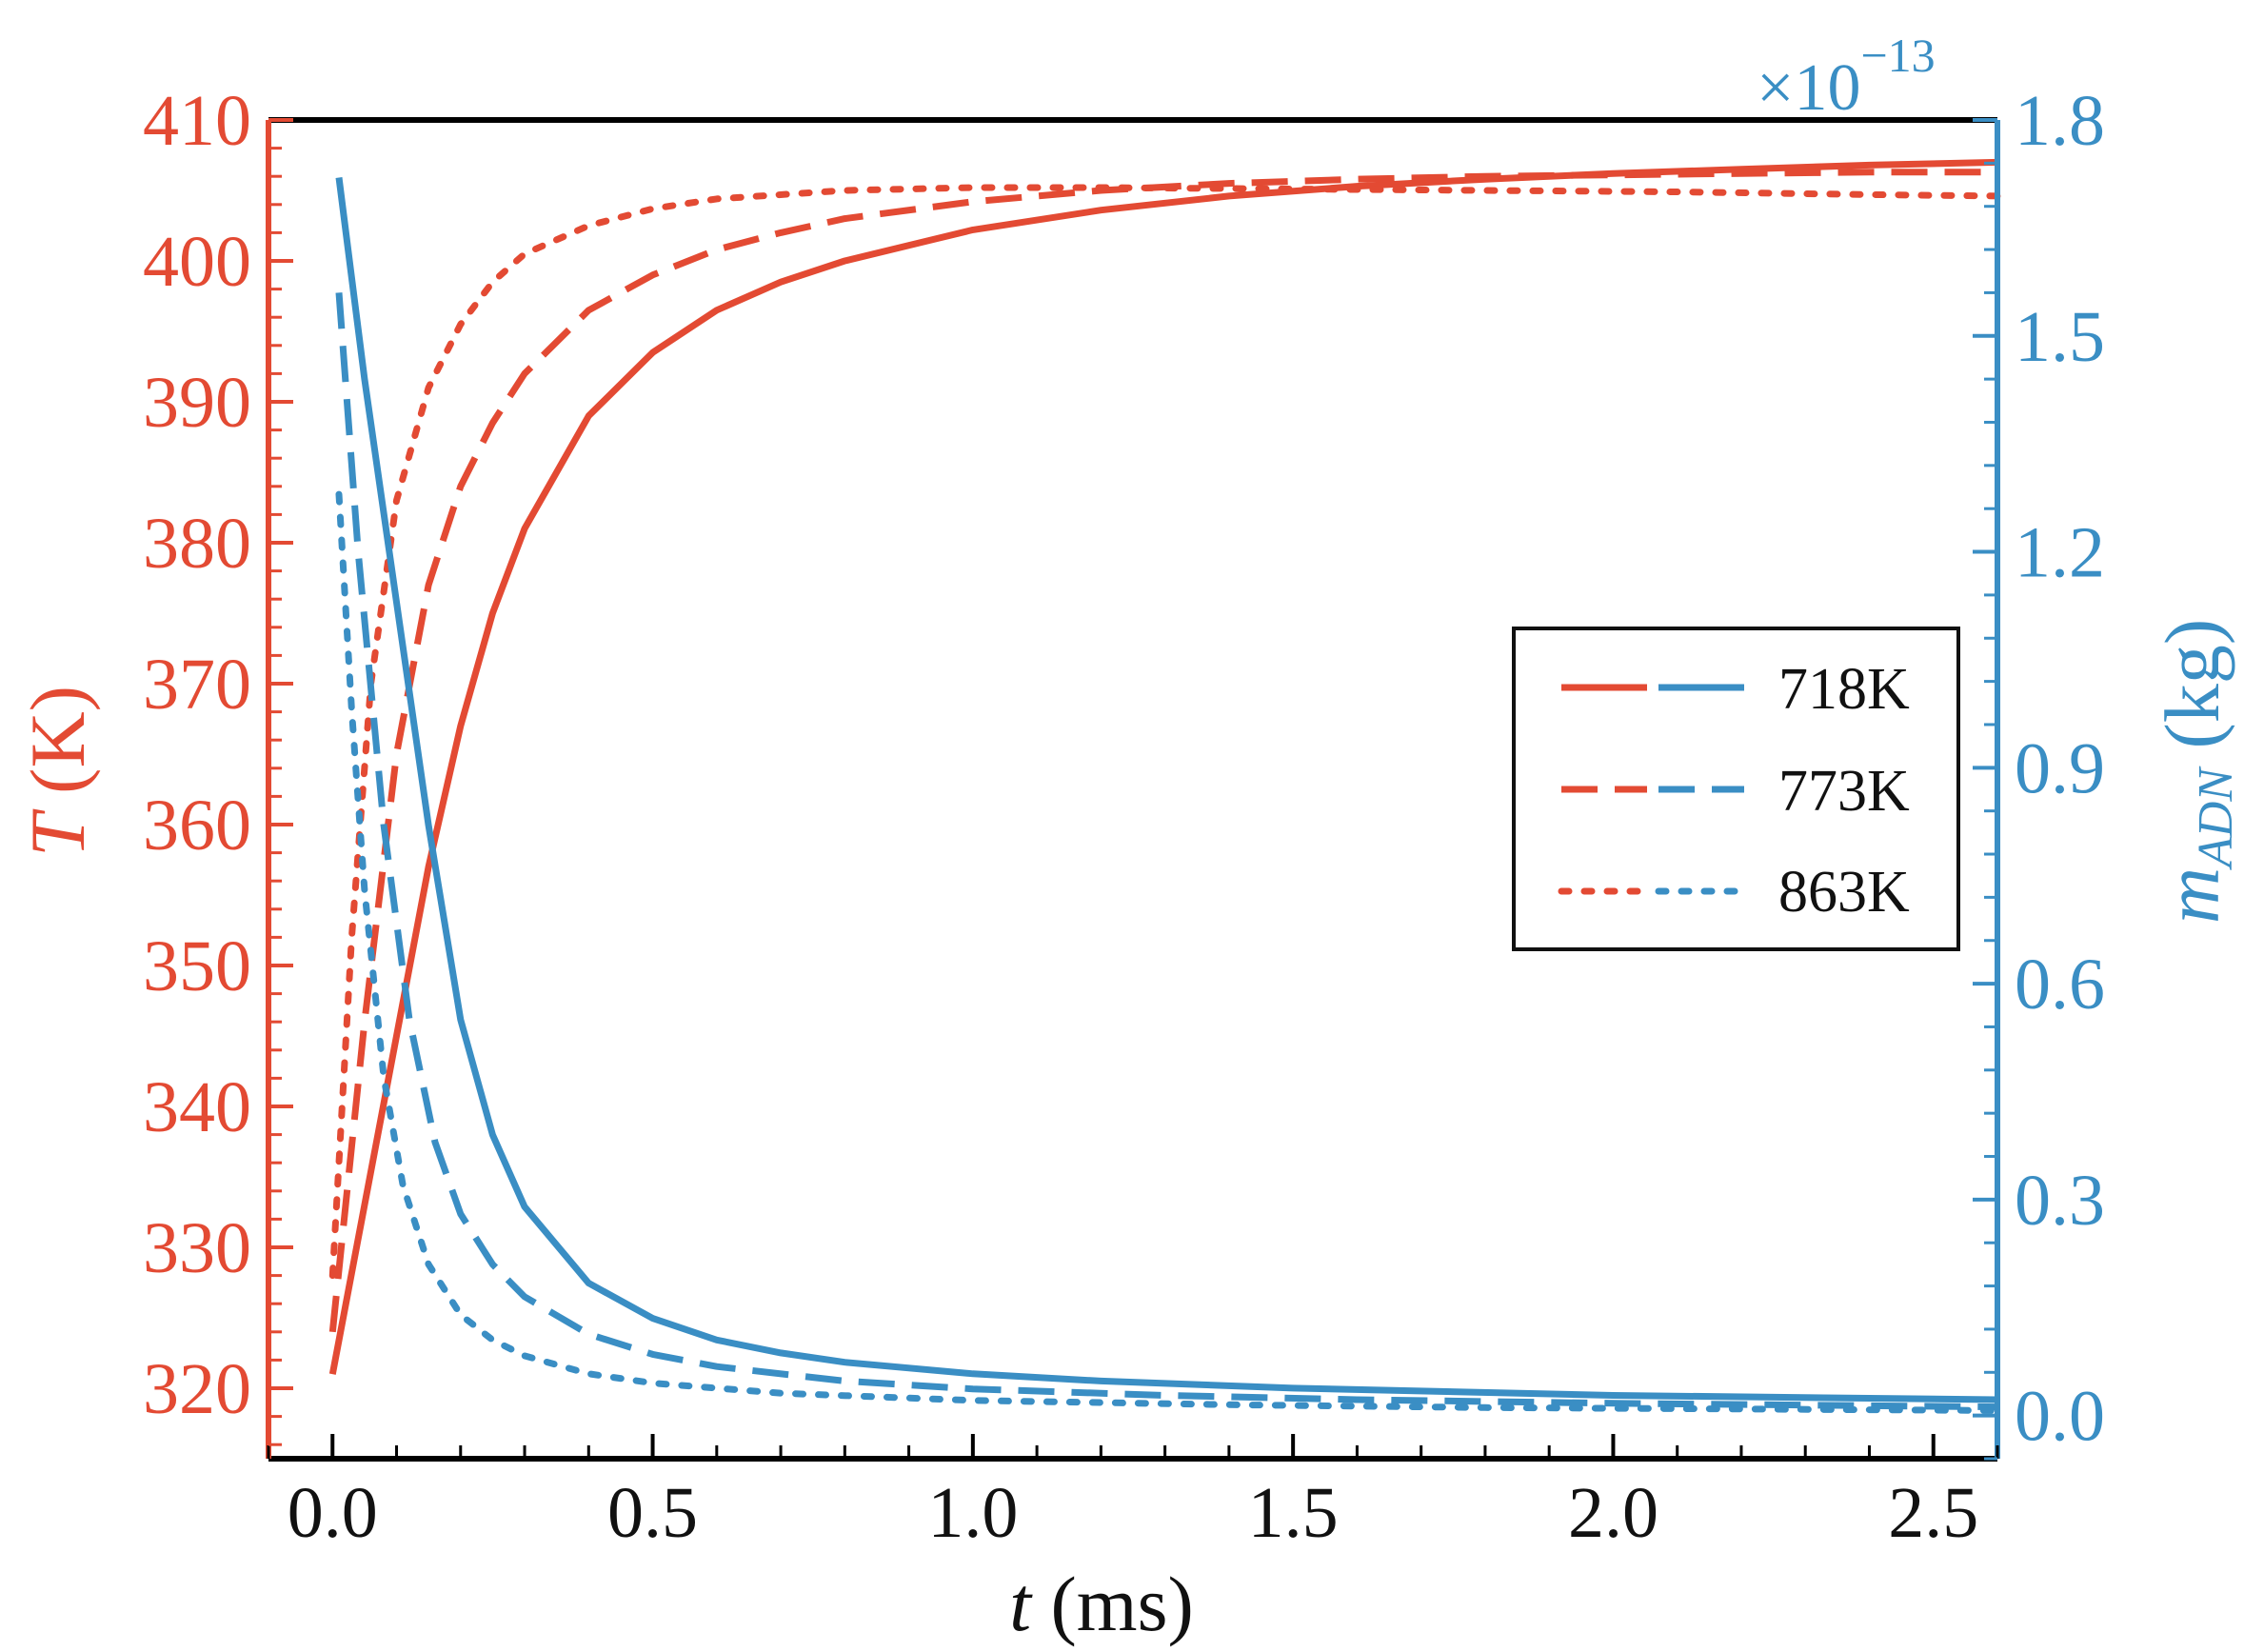 The height and width of the screenshot is (1652, 2244). Describe the element at coordinates (197, 1107) in the screenshot. I see `y-left-tick-label: 340` at that location.